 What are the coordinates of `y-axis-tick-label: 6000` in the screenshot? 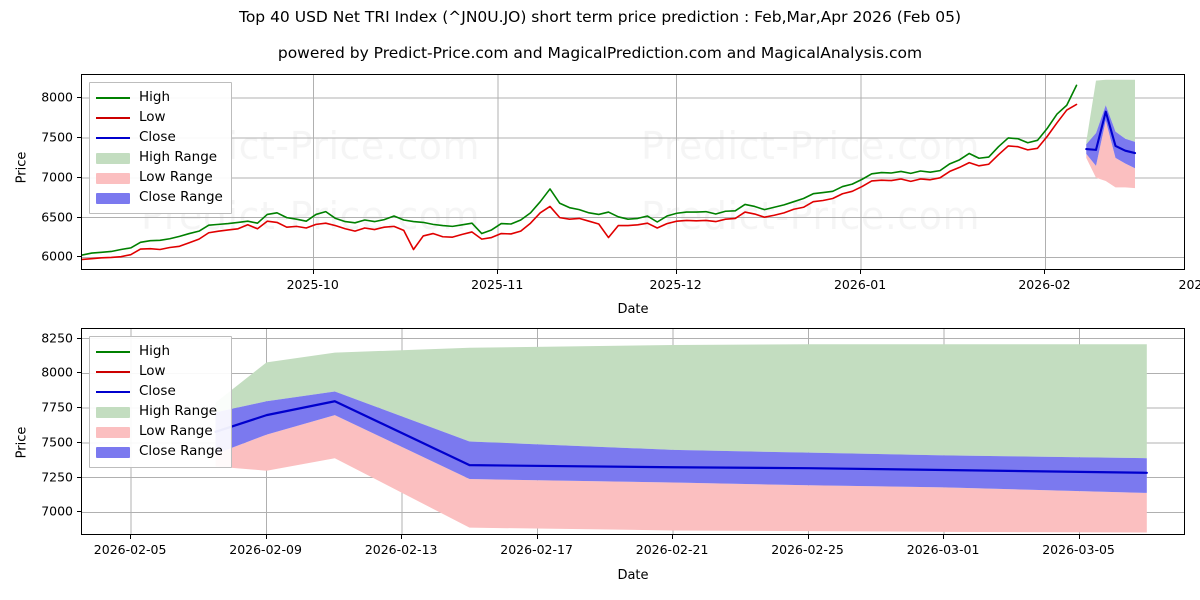 It's located at (57, 256).